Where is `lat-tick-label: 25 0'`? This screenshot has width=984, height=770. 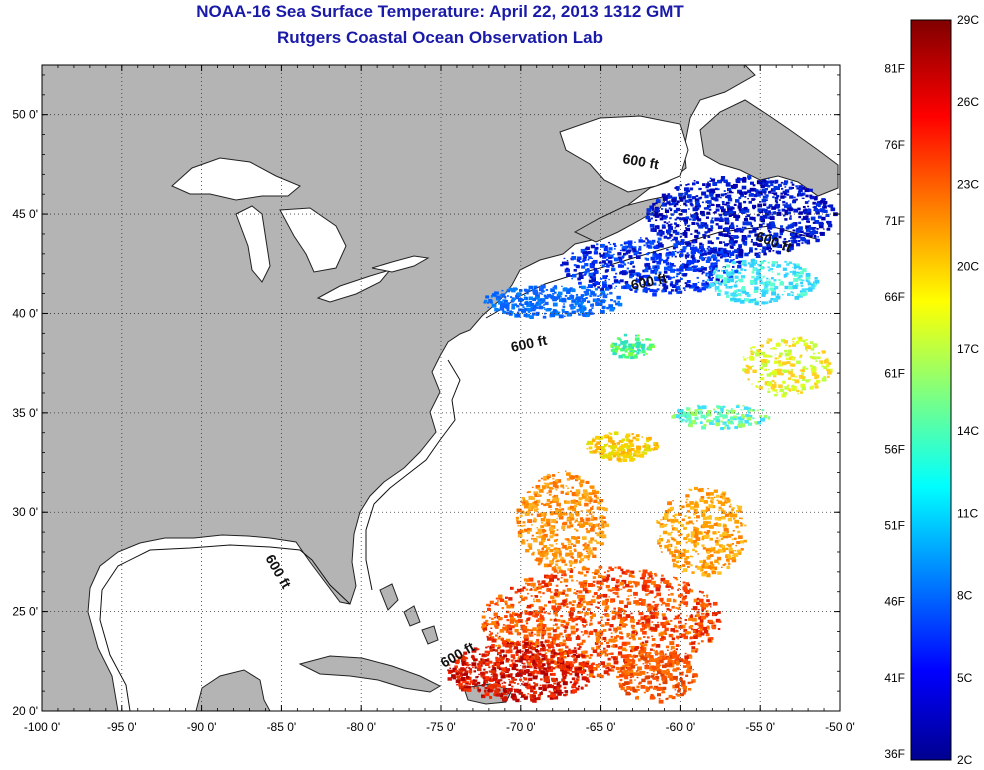 lat-tick-label: 25 0' is located at coordinates (25, 612).